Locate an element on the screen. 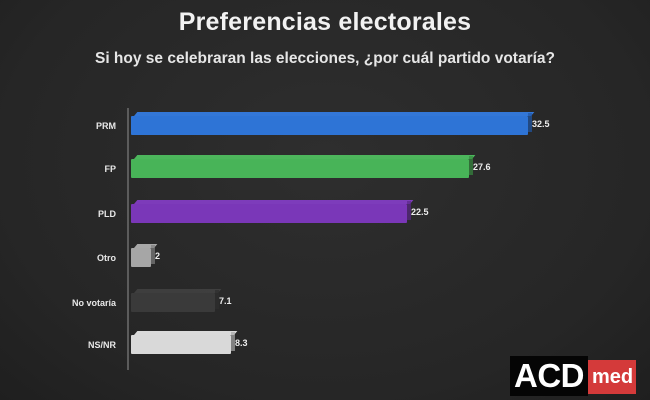  value-label: 32.5 is located at coordinates (541, 124).